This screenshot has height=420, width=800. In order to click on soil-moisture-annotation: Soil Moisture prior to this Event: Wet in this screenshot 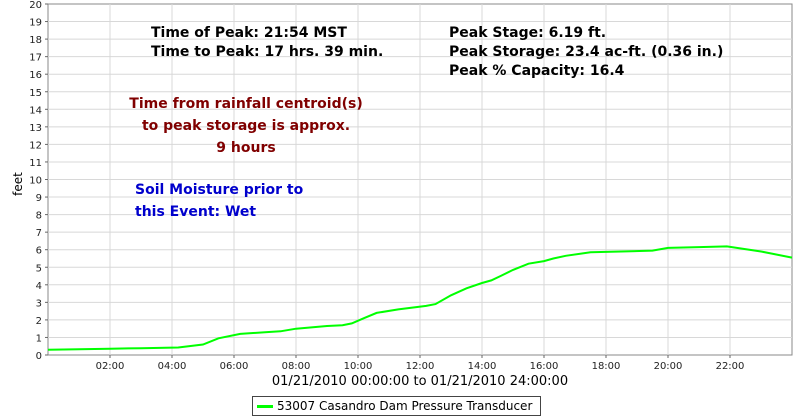, I will do `click(219, 201)`.